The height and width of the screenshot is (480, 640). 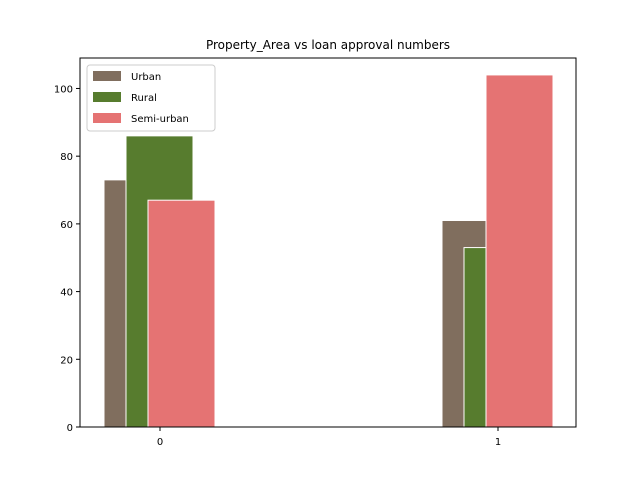 What do you see at coordinates (498, 442) in the screenshot?
I see `x-tick-label: 1` at bounding box center [498, 442].